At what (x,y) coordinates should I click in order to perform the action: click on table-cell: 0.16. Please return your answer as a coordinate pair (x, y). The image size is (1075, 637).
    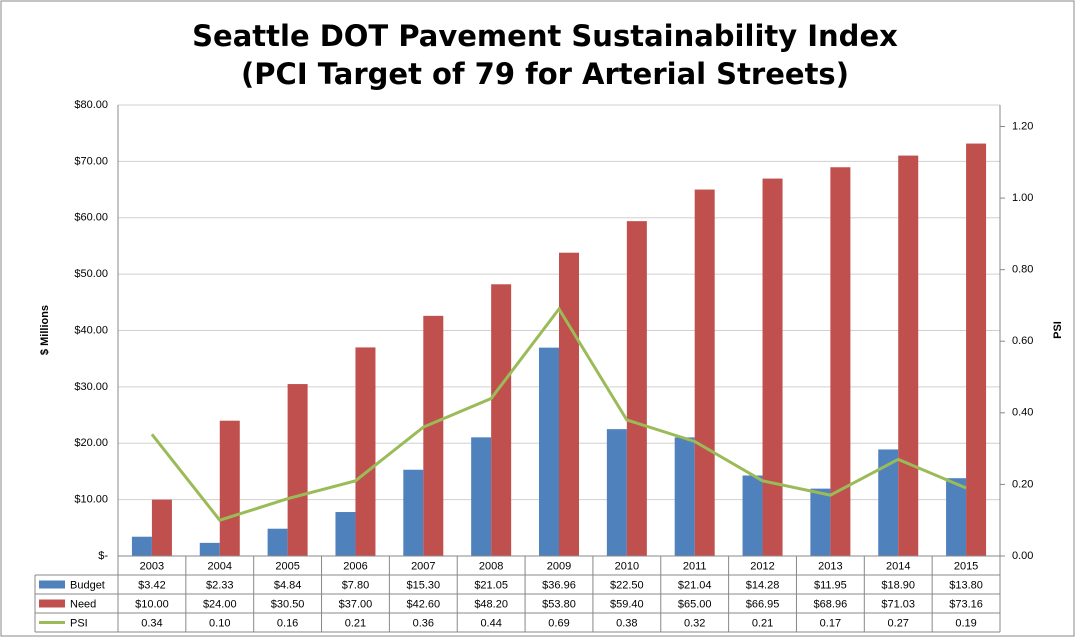
    Looking at the image, I should click on (287, 623).